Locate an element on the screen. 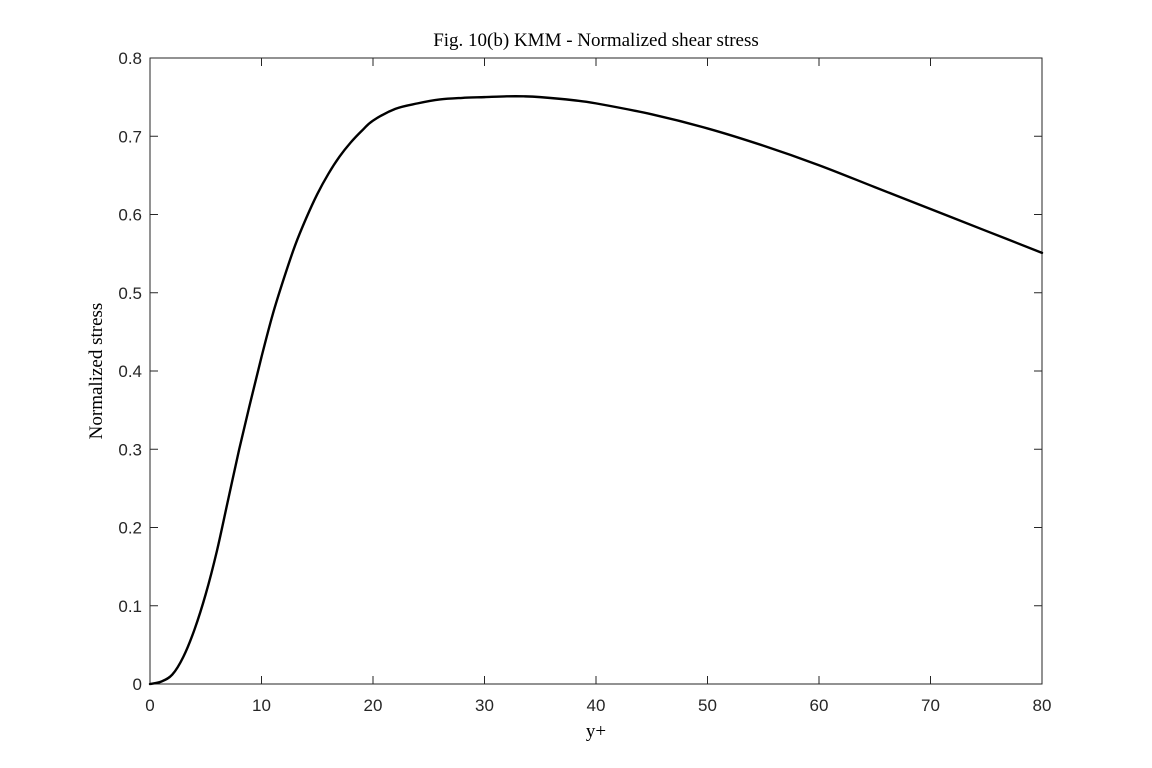 This screenshot has width=1152, height=768. y-tick-label: 0.6 is located at coordinates (130, 215).